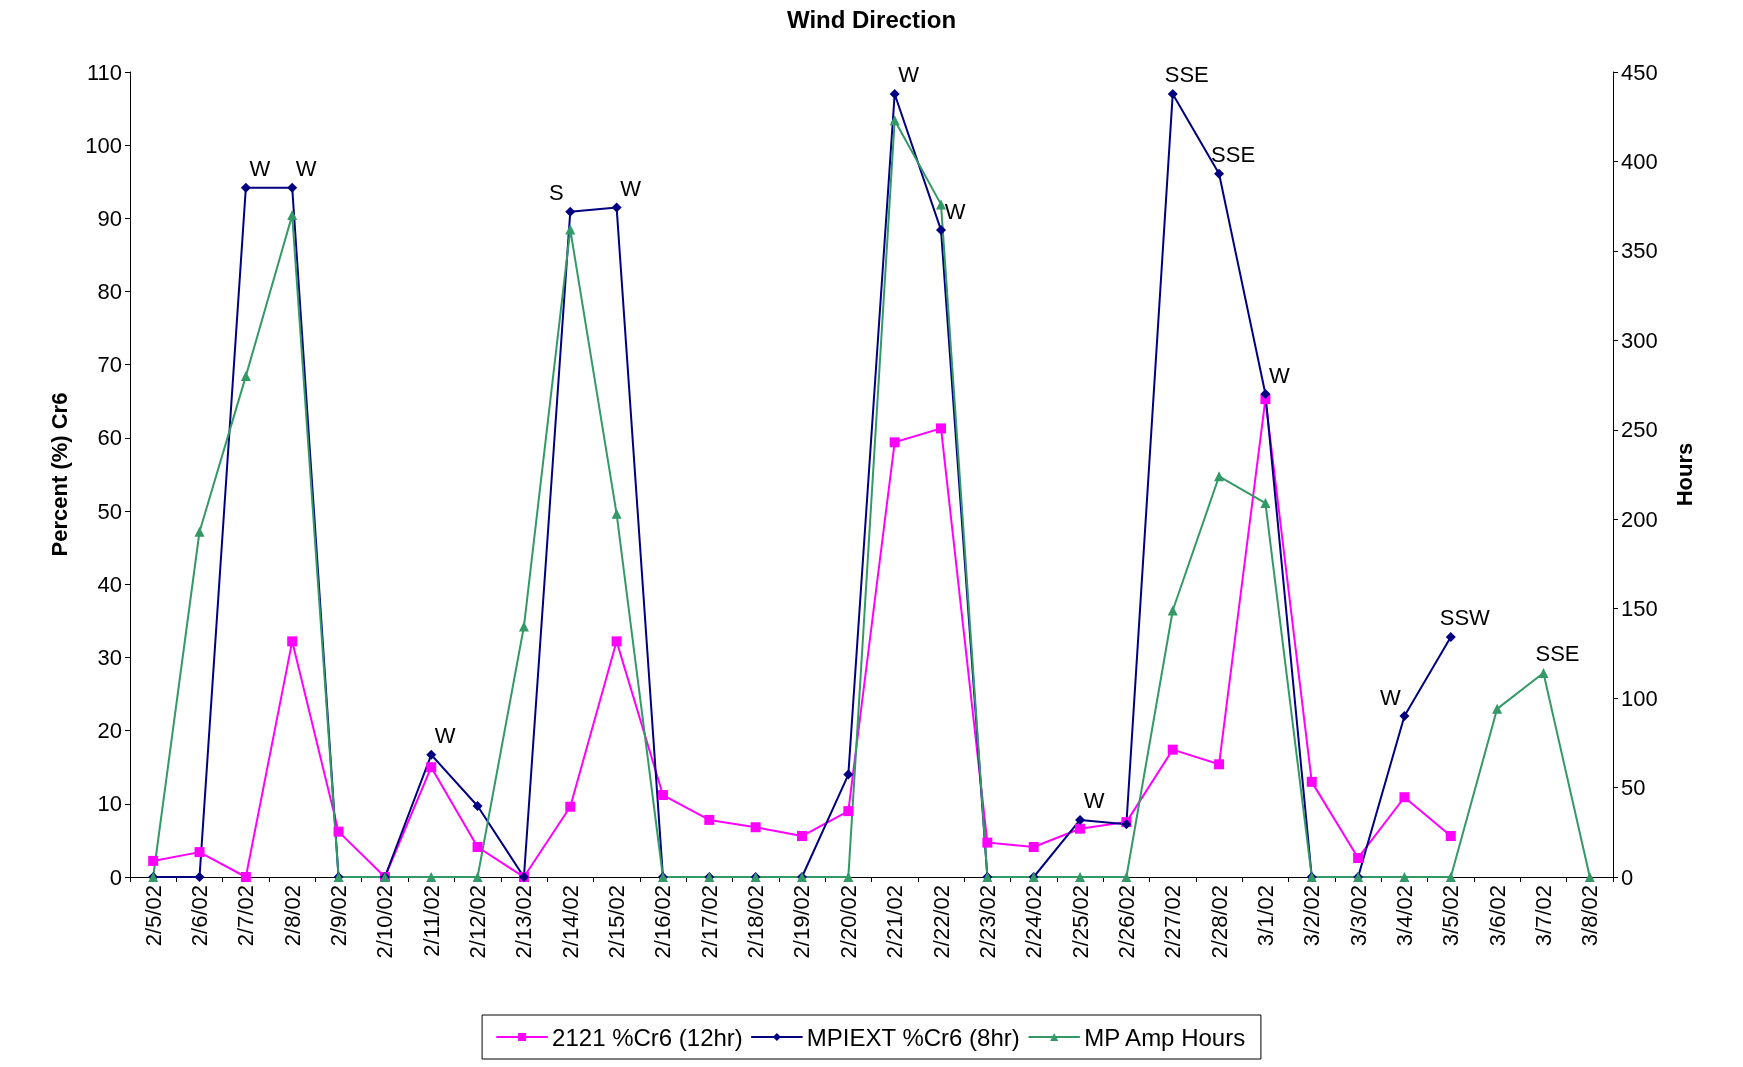 This screenshot has width=1743, height=1067. Describe the element at coordinates (941, 922) in the screenshot. I see `x-tick-label: 2/22/02` at that location.